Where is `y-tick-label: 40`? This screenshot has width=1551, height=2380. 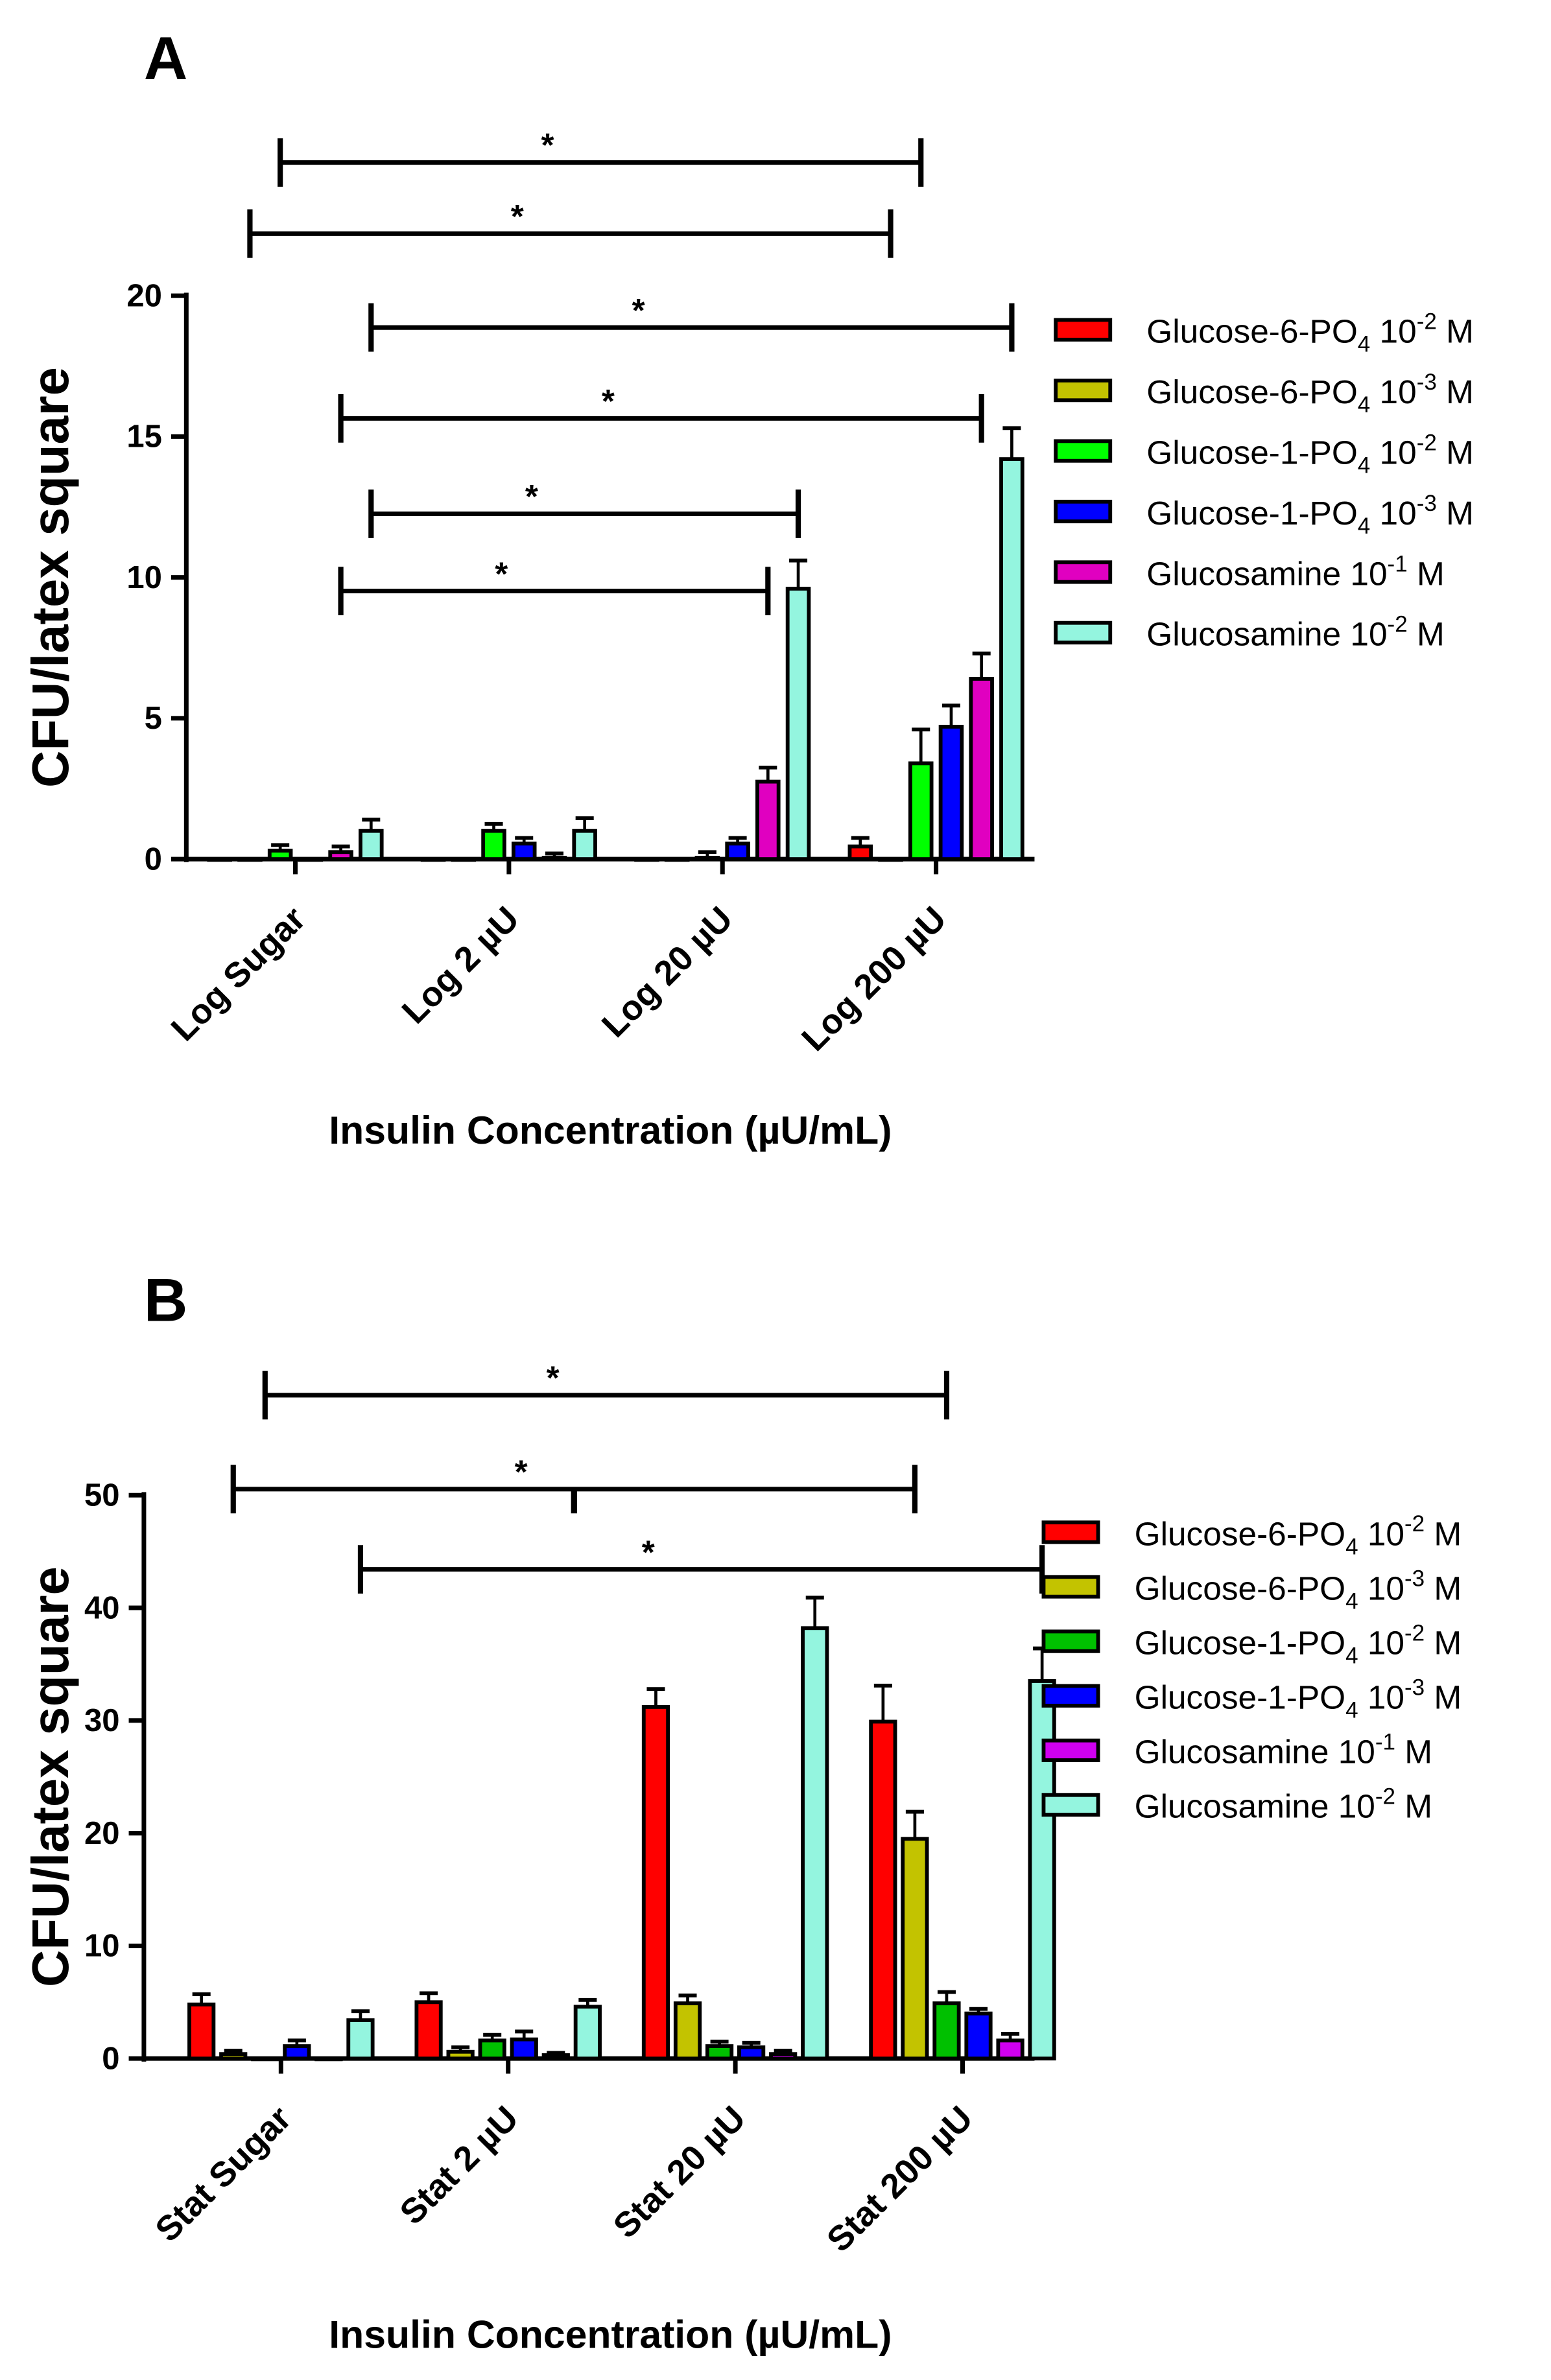 y-tick-label: 40 is located at coordinates (102, 1607).